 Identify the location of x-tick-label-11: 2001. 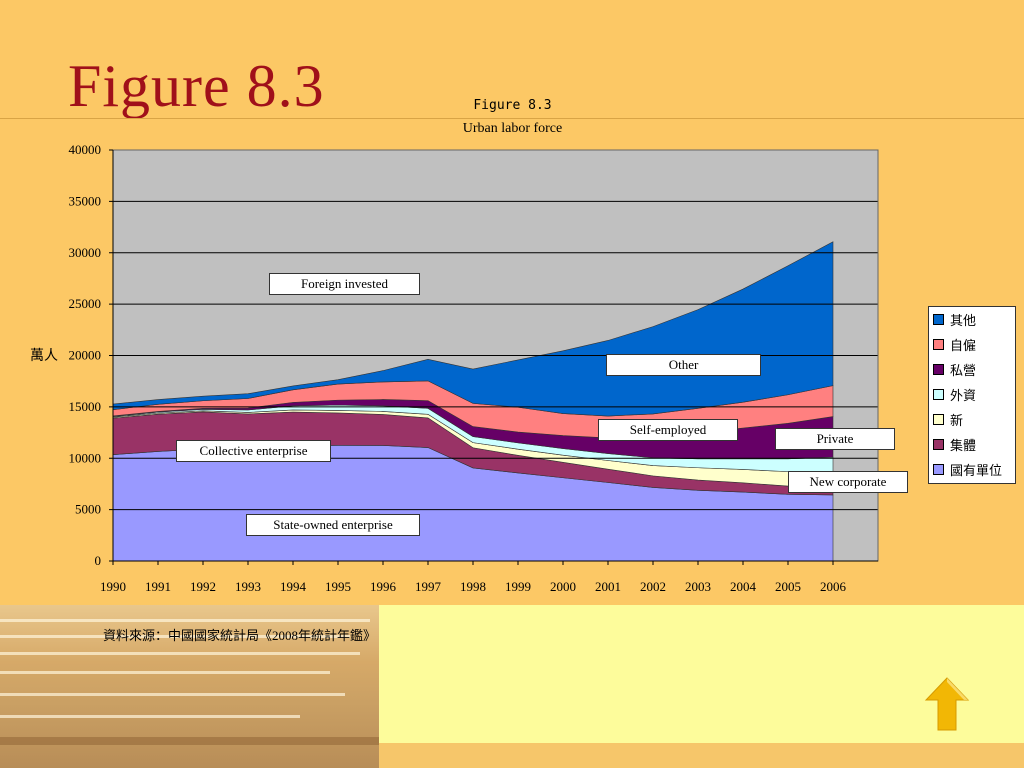
(608, 586).